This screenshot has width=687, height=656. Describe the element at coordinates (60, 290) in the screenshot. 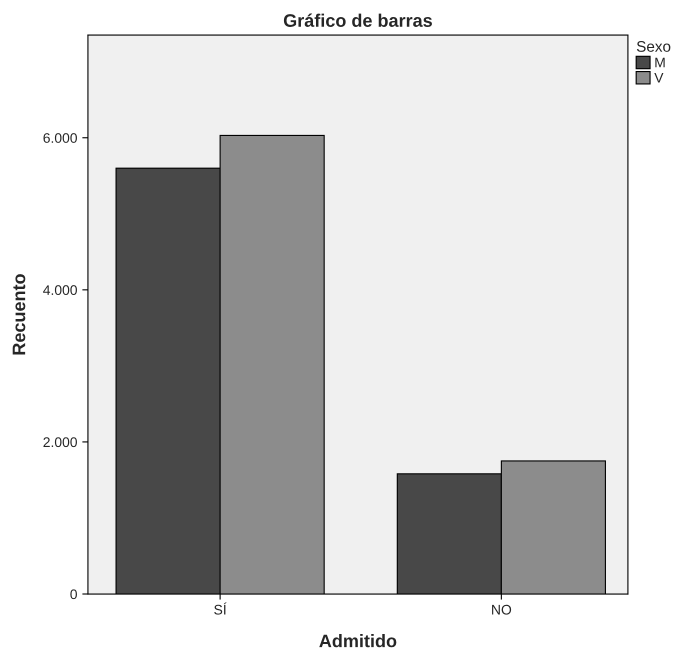

I see `y-tick-label: 4.000` at that location.